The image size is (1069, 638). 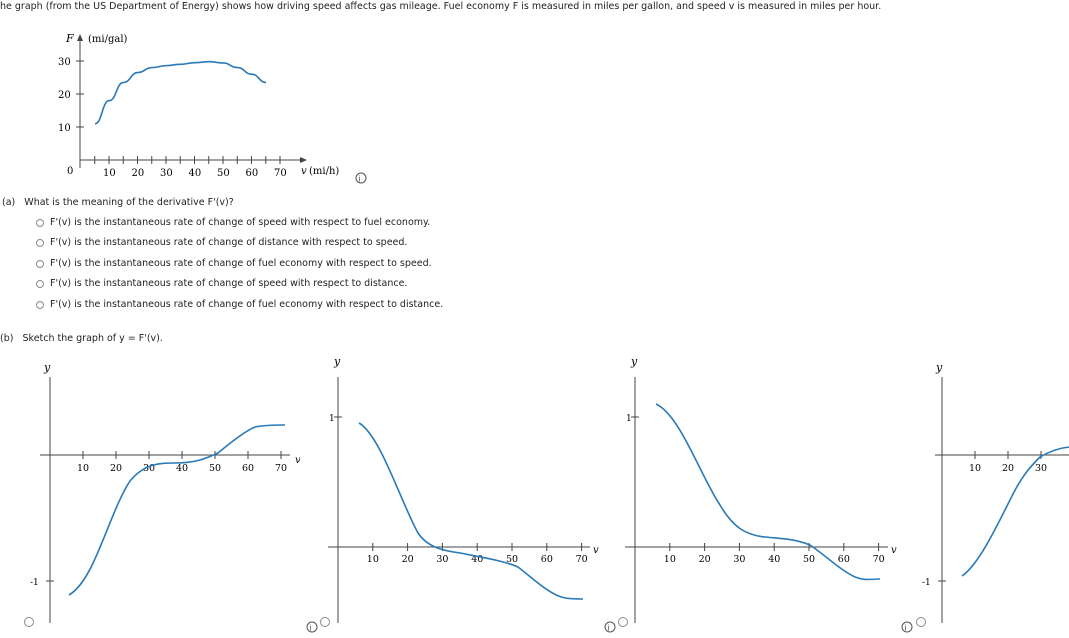 I want to click on main-curve-group, so click(x=180, y=92).